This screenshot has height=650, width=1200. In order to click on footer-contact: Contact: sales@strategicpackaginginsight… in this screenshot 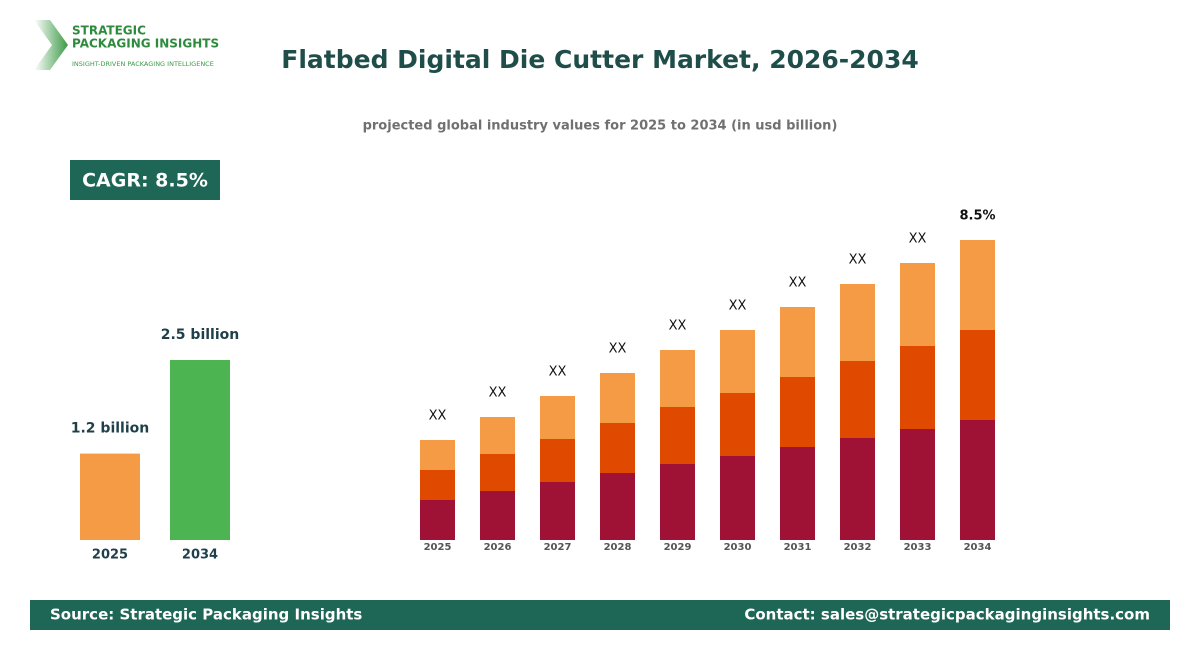, I will do `click(947, 615)`.